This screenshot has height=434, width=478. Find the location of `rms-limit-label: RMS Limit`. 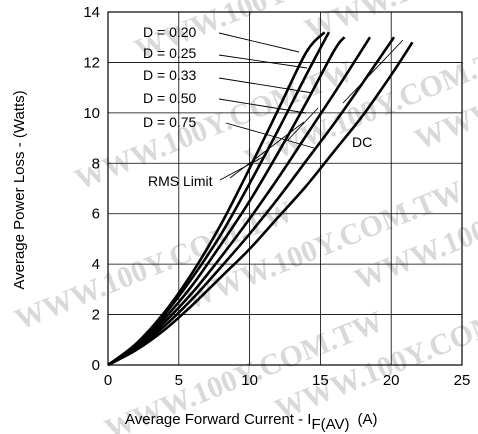

rms-limit-label: RMS Limit is located at coordinates (180, 181).